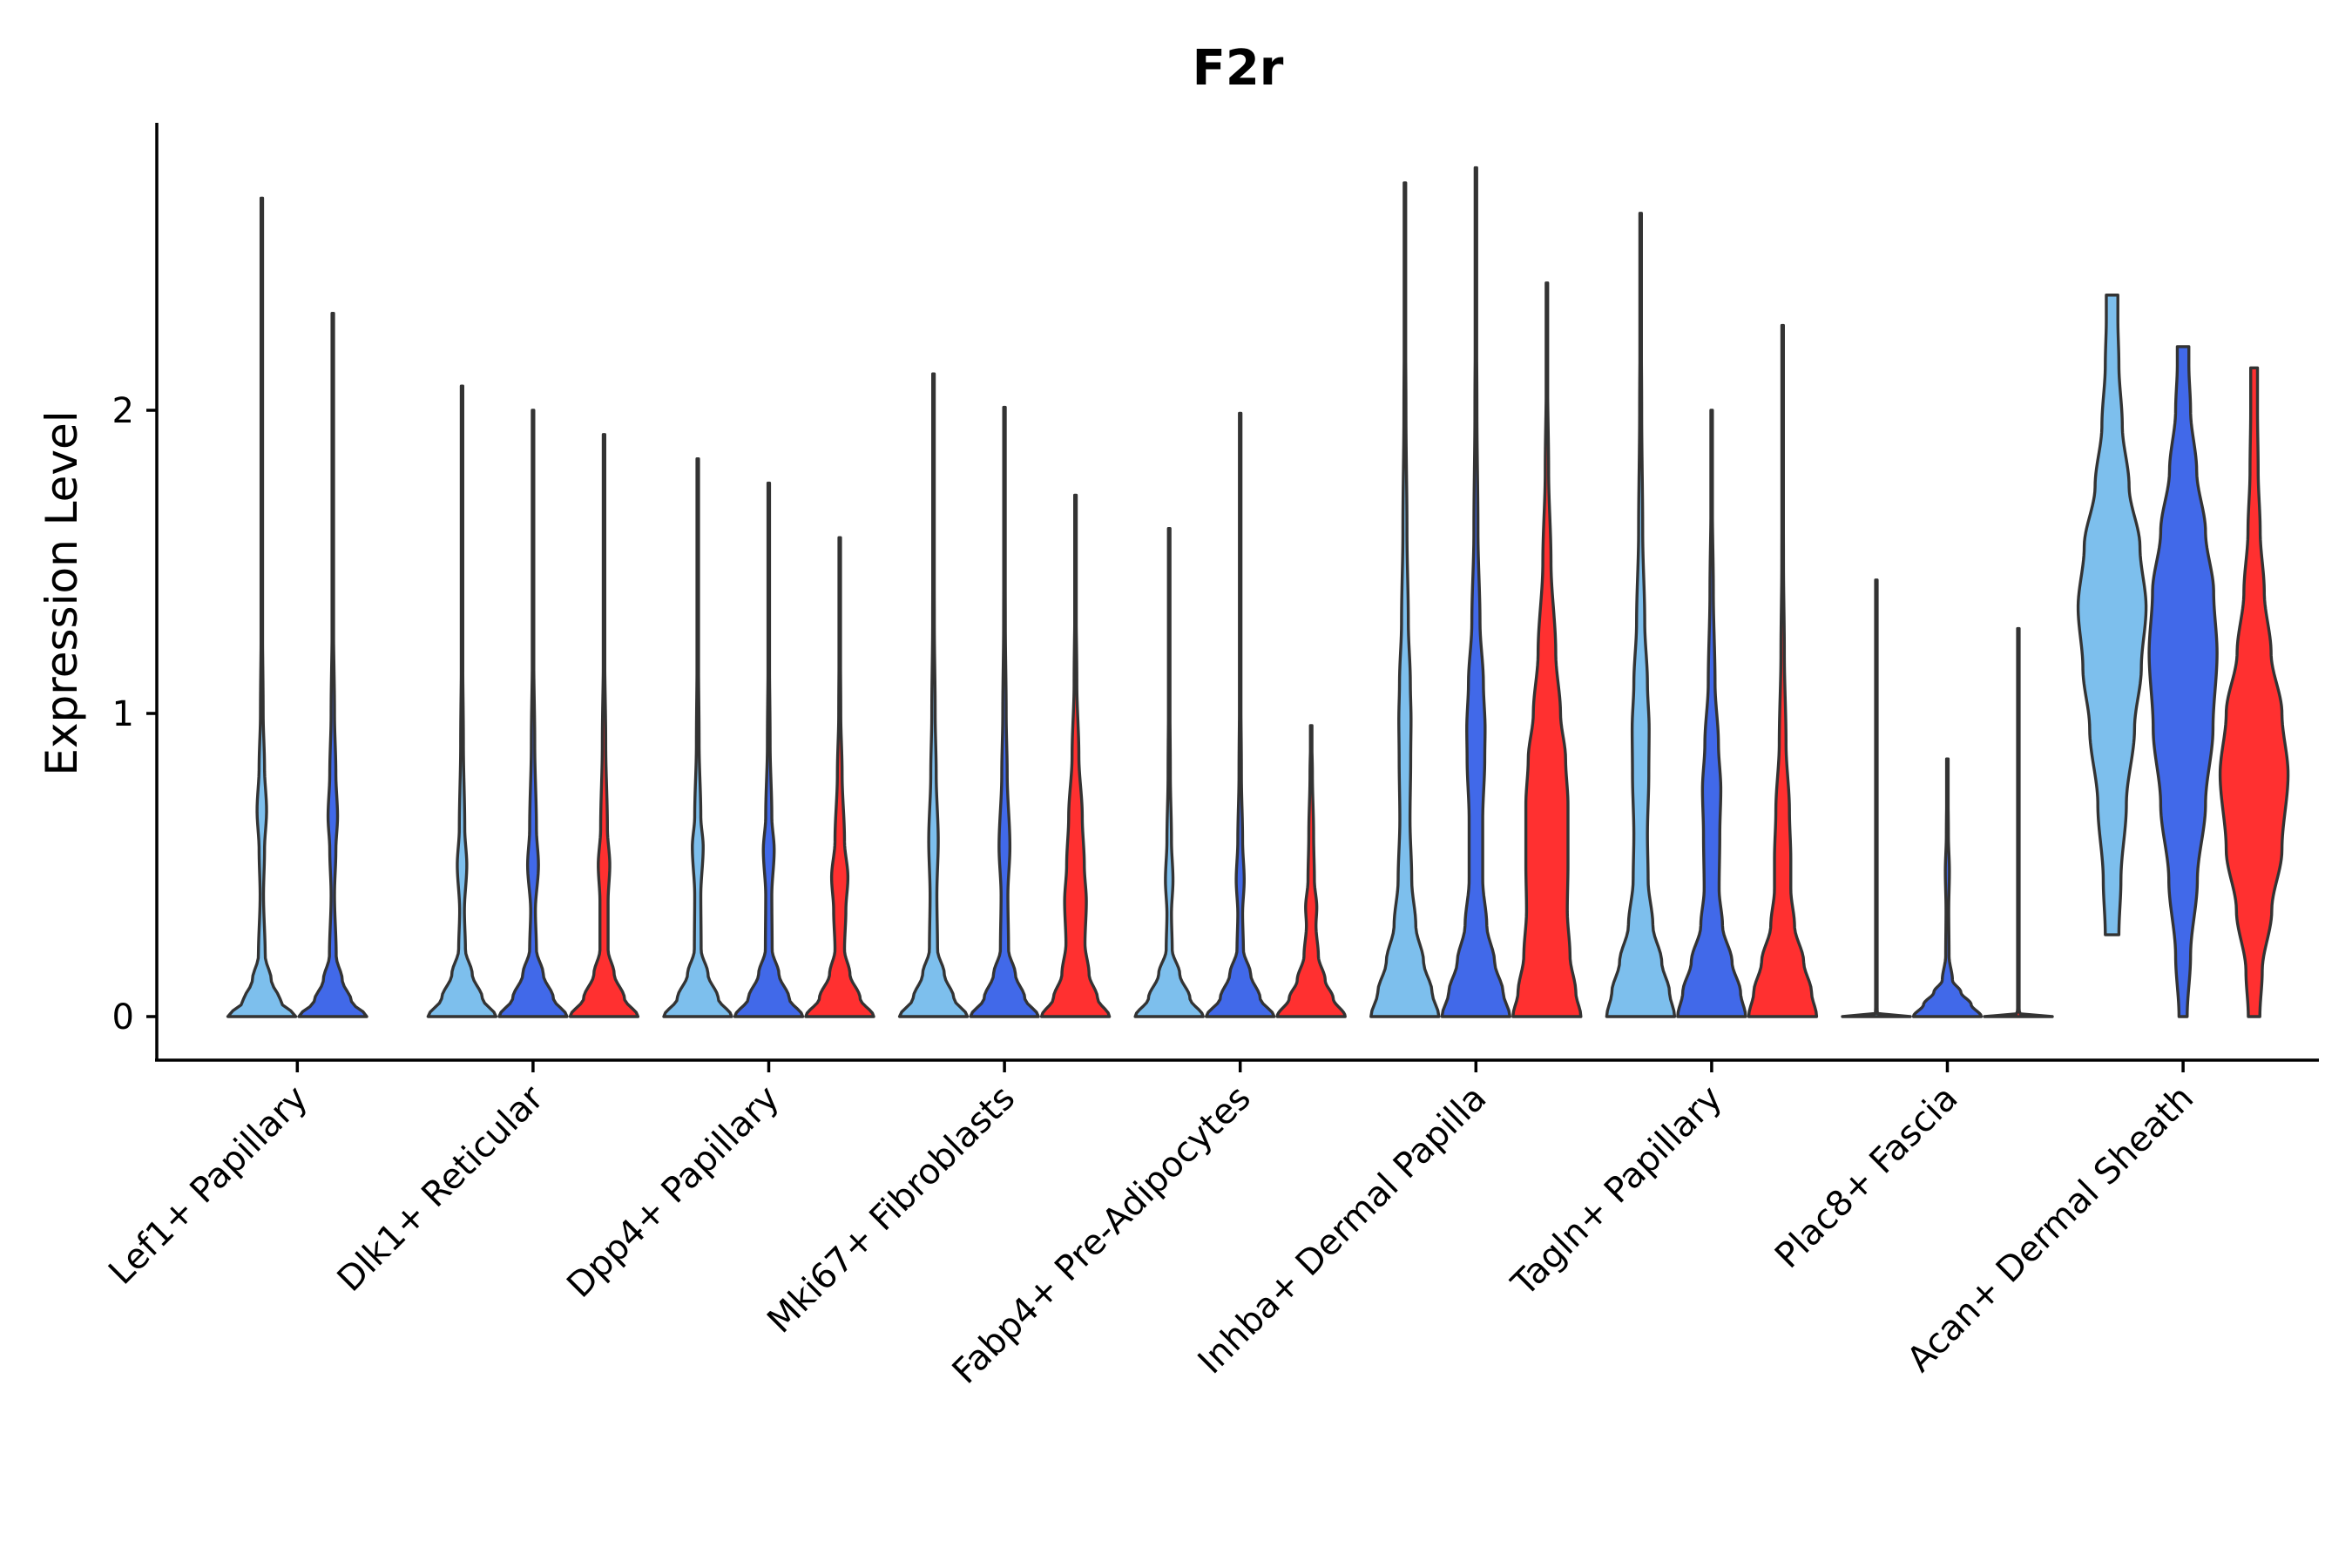 The image size is (2352, 1568). I want to click on y-tick-label: 2, so click(123, 411).